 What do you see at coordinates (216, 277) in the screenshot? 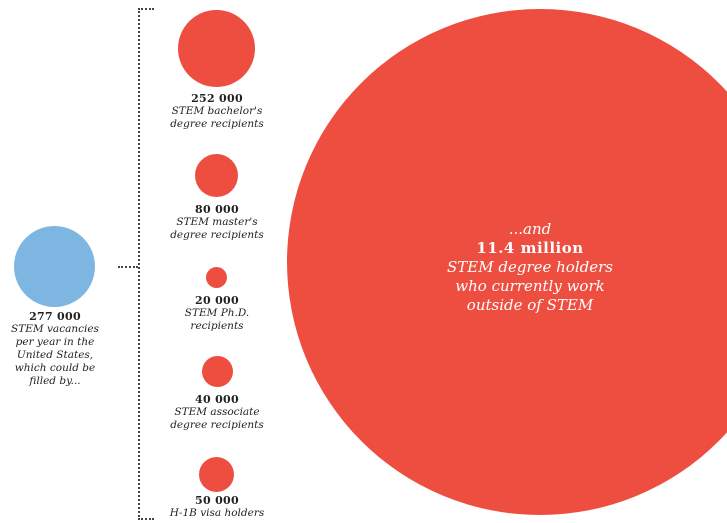
I see `phd-bubble` at bounding box center [216, 277].